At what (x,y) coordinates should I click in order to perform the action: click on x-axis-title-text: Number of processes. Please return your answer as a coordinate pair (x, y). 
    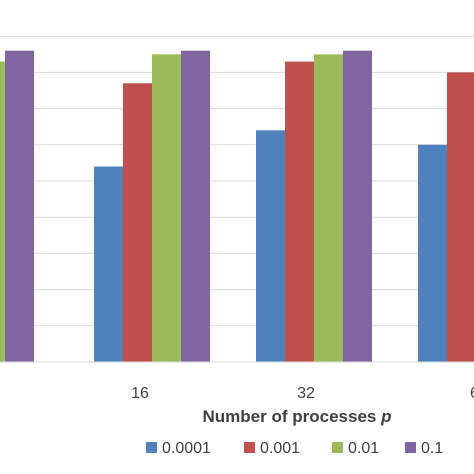
    Looking at the image, I should click on (290, 416).